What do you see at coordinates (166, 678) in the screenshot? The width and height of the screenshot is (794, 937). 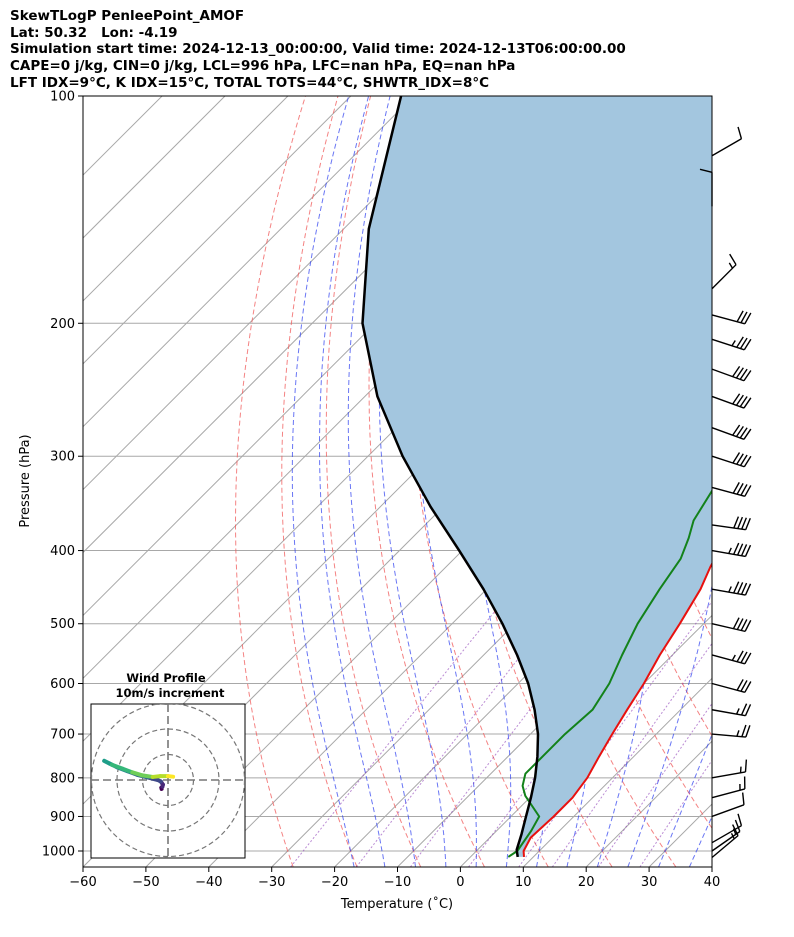 I see `hodograph-title: Wind Profile` at bounding box center [166, 678].